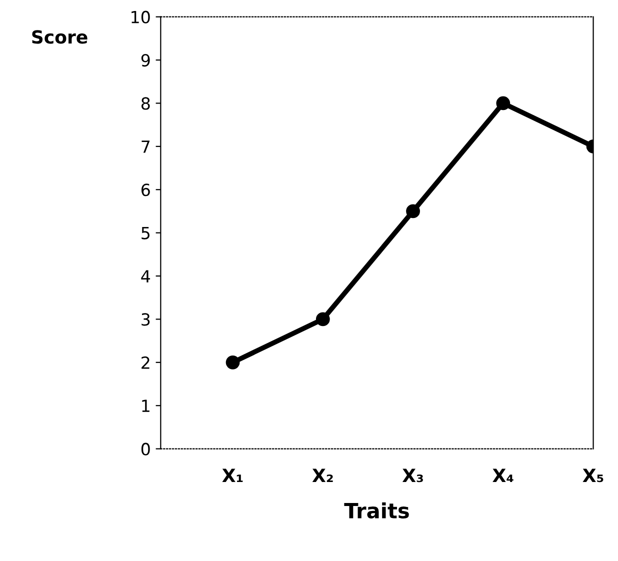  I want to click on y-tick-label: 5, so click(146, 233).